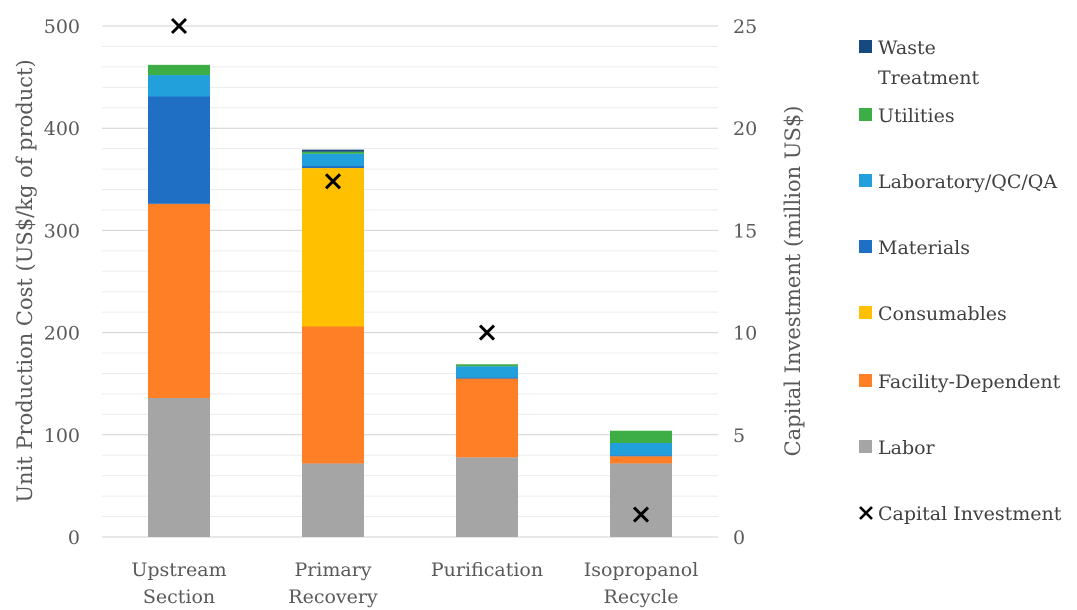 The height and width of the screenshot is (610, 1077). I want to click on x-tick-line: Recovery, so click(333, 597).